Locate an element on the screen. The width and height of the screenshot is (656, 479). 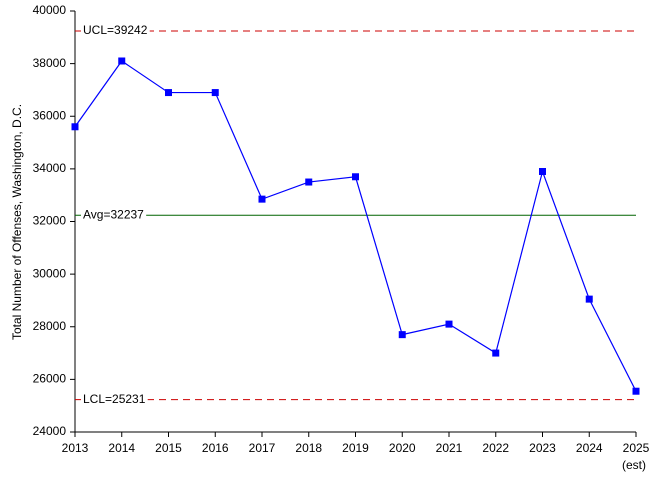
control-line-label: LCL=25231 is located at coordinates (114, 399).